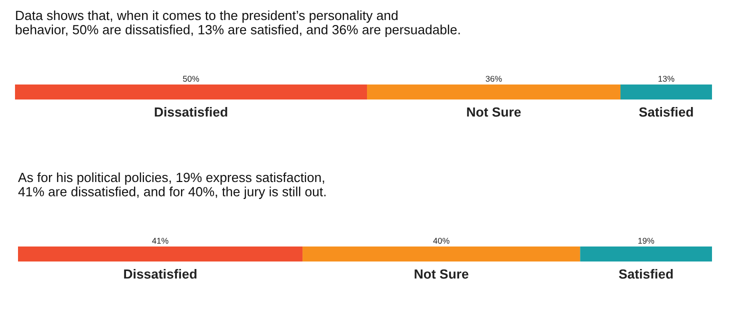  I want to click on data-label: 19%, so click(646, 241).